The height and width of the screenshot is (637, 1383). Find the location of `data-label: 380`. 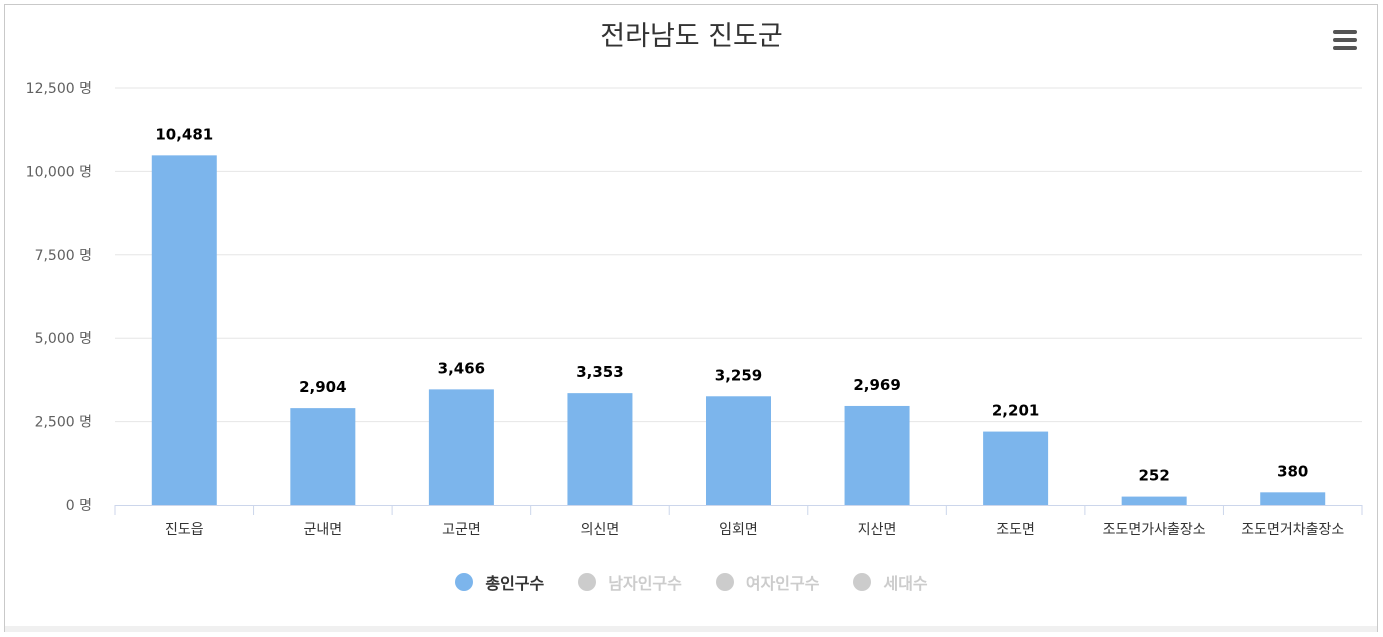

data-label: 380 is located at coordinates (1292, 471).